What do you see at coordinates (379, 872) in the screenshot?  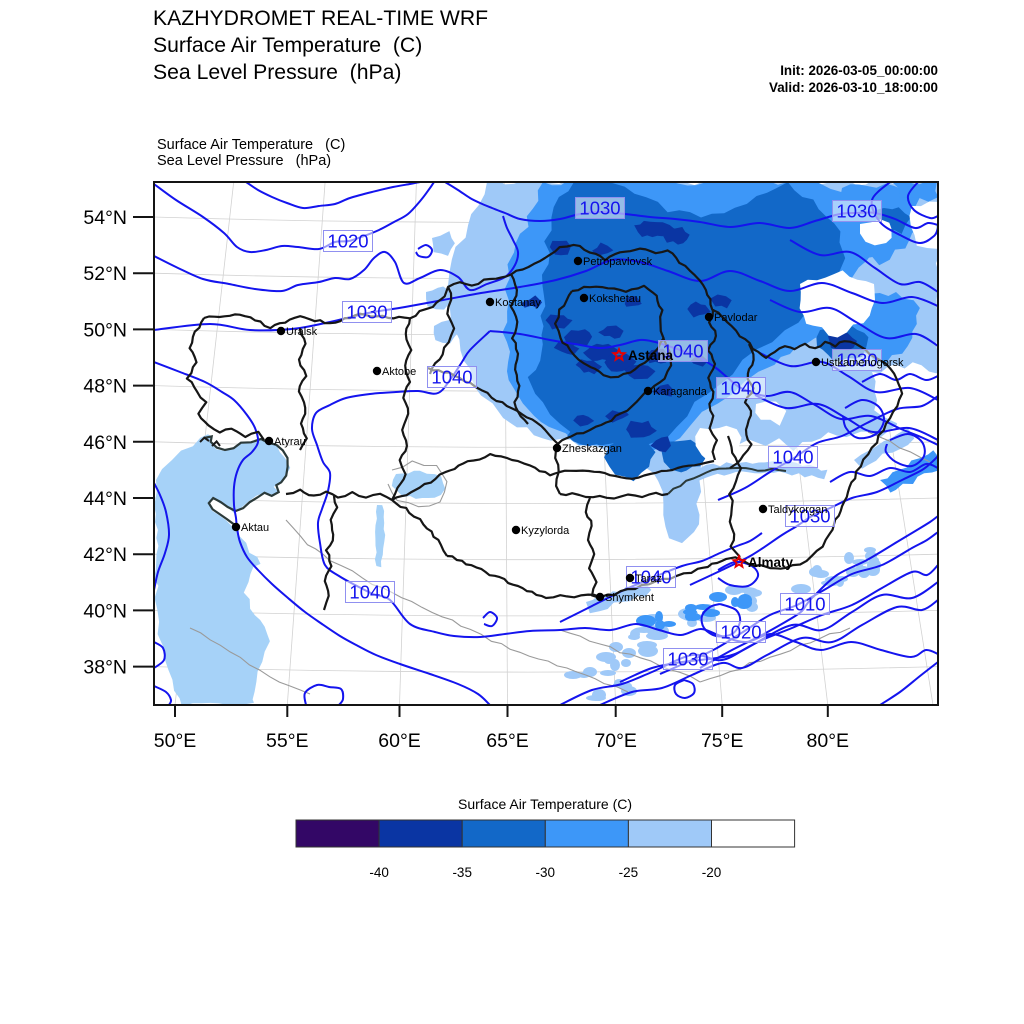 I see `svg-text: -40` at bounding box center [379, 872].